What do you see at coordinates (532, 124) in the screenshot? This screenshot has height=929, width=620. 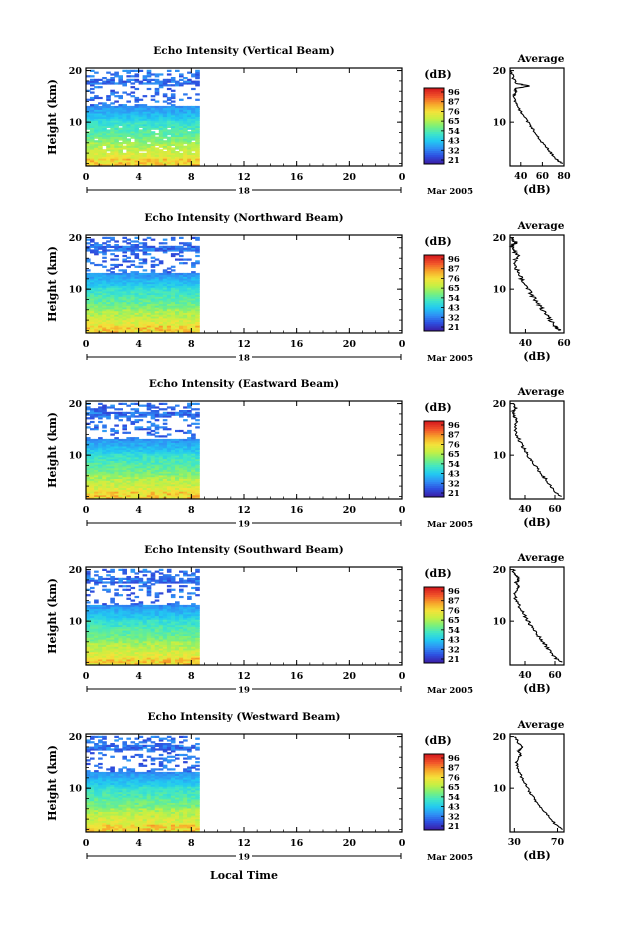 I see `average-profile: Average 20 10 40 60 80 (dB)` at bounding box center [532, 124].